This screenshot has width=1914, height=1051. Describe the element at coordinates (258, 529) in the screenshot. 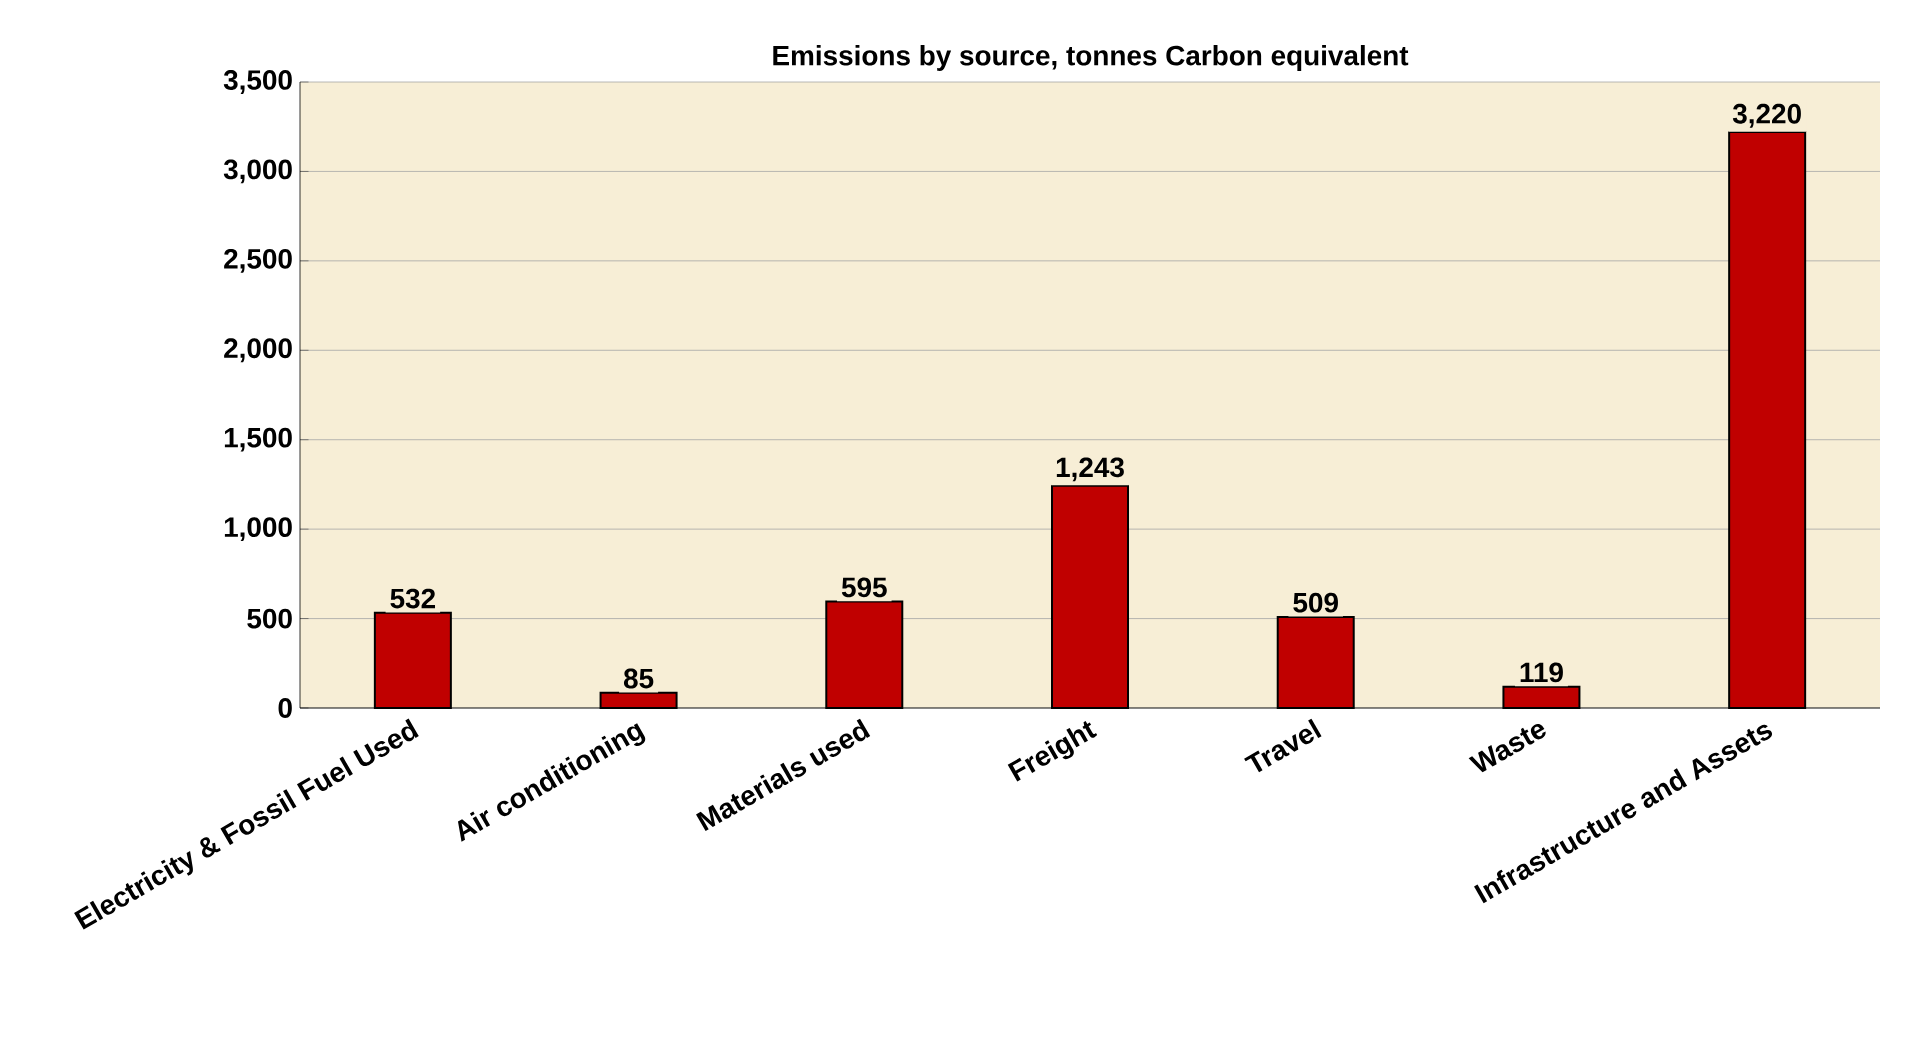

I see `y-tick-label: 1,000` at that location.